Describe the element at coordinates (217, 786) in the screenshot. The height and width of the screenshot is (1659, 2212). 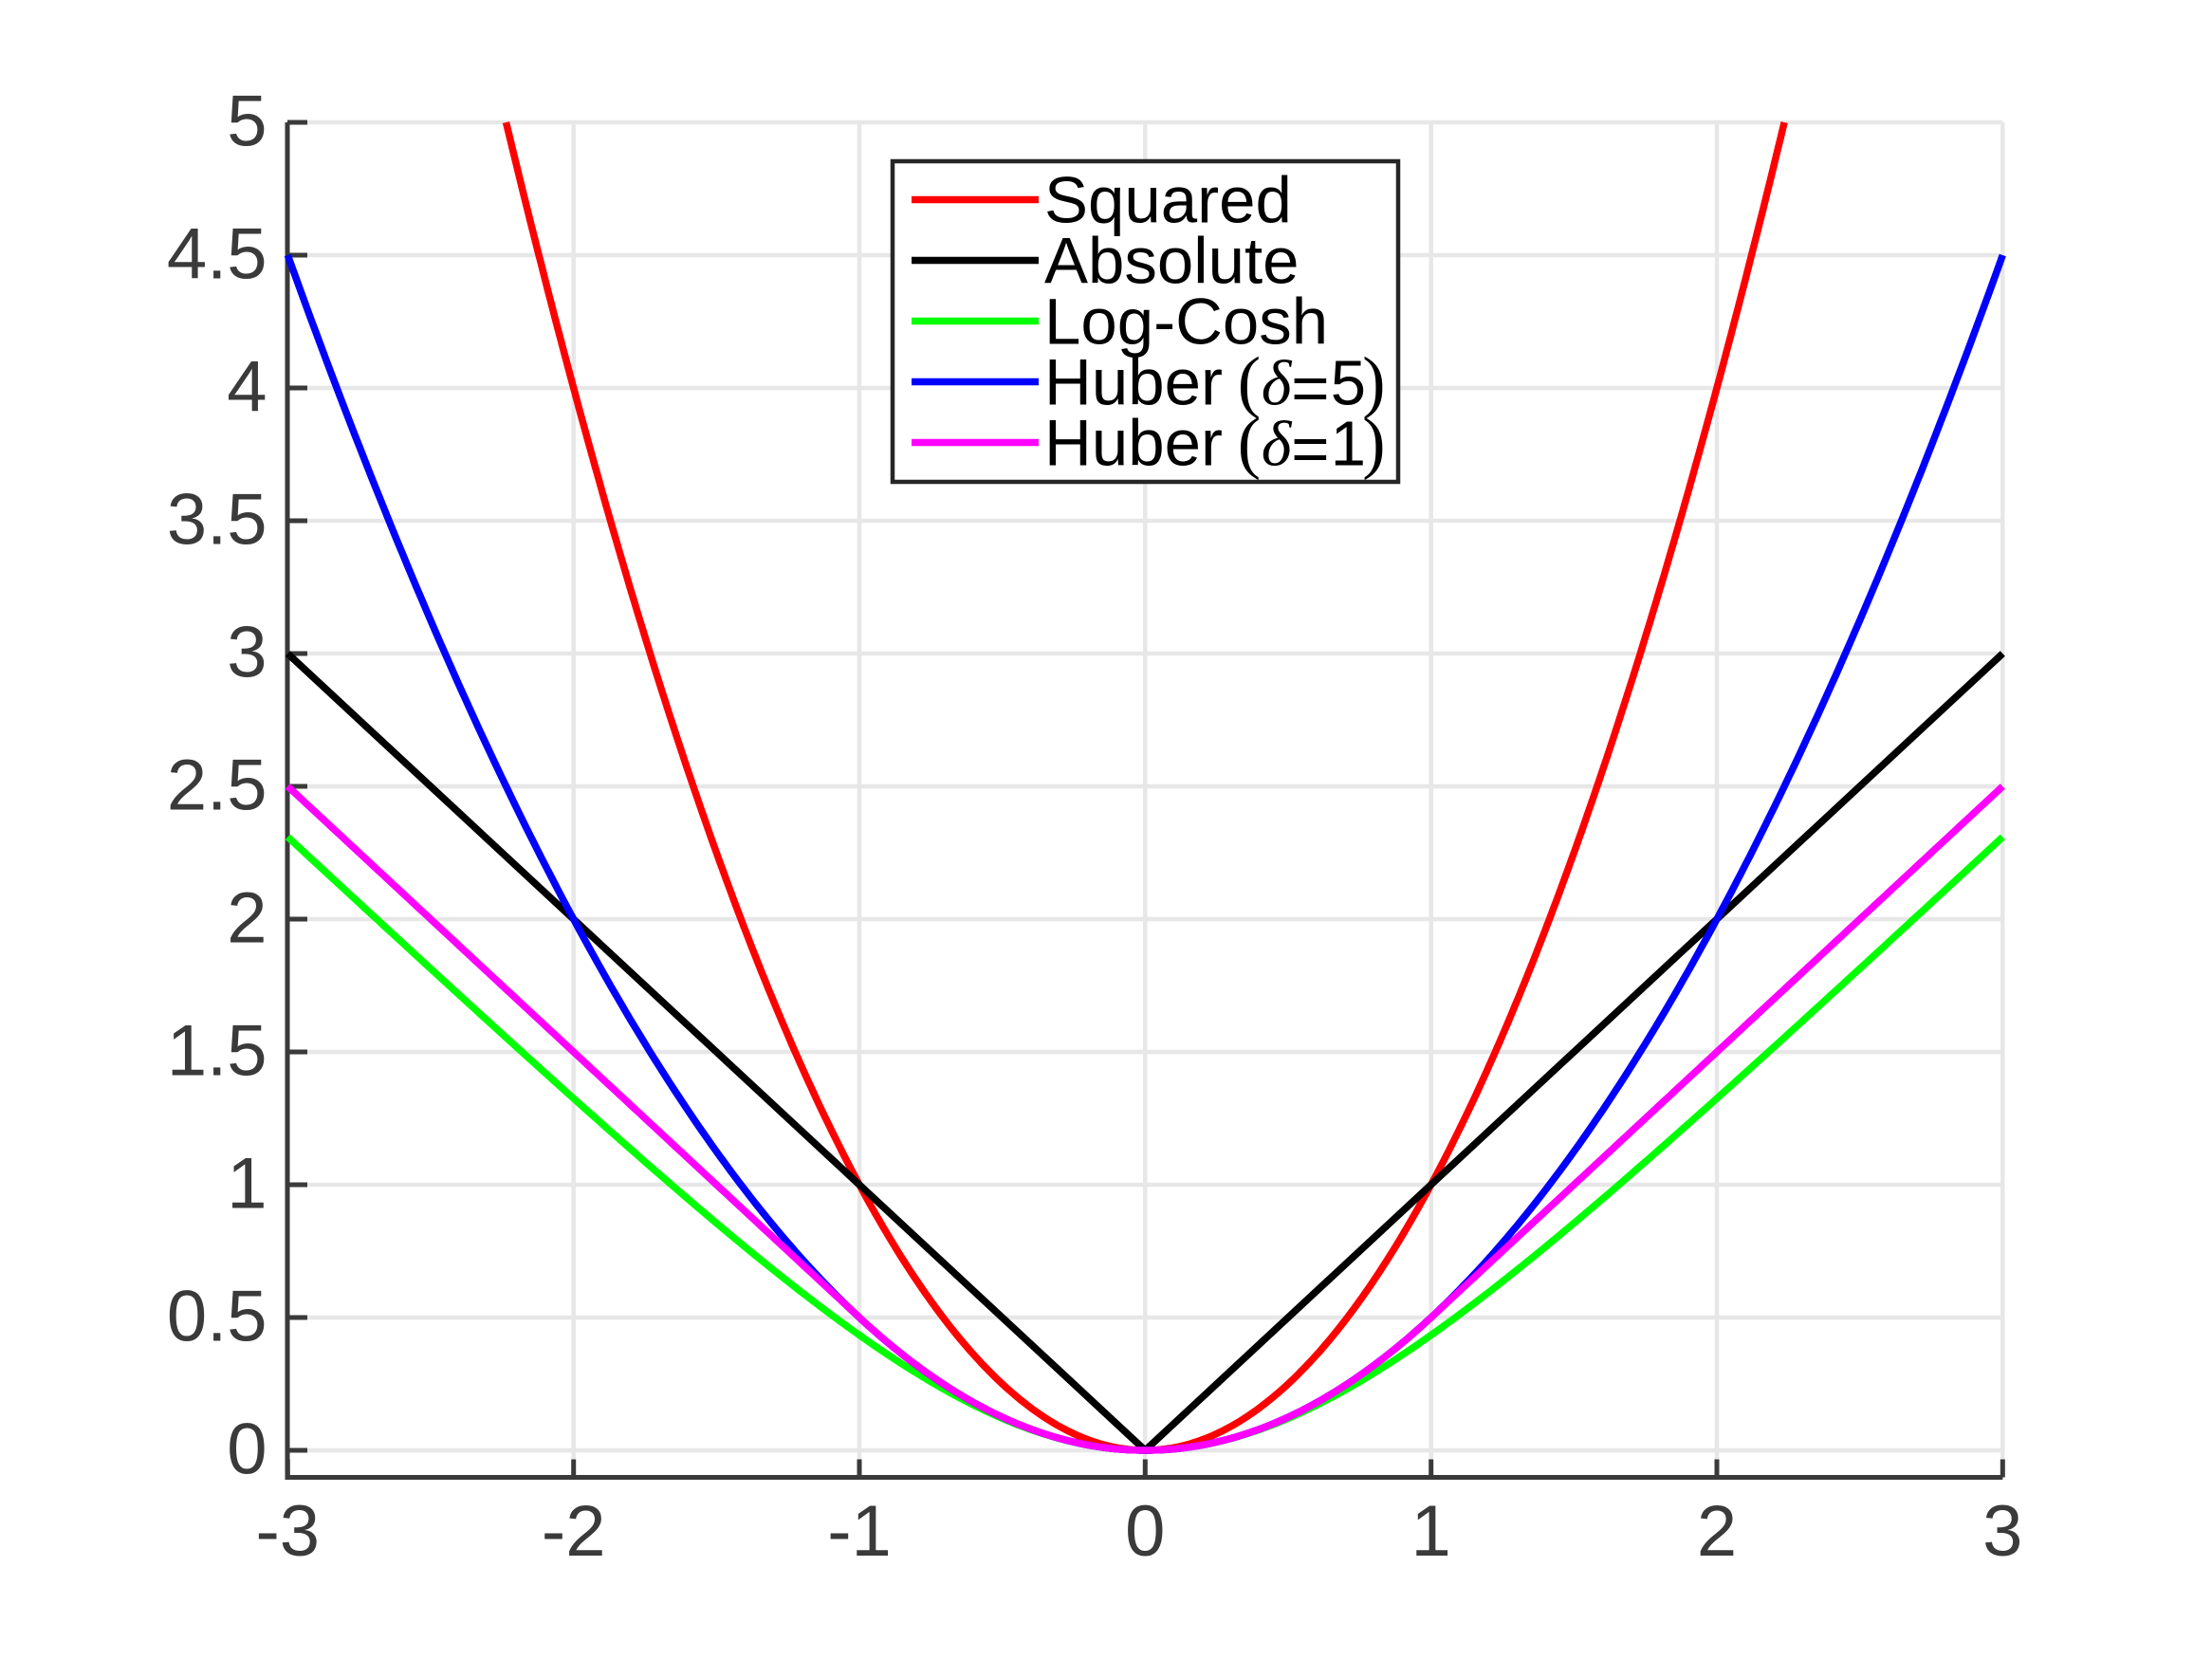
I see `svg-text: 2.5` at that location.